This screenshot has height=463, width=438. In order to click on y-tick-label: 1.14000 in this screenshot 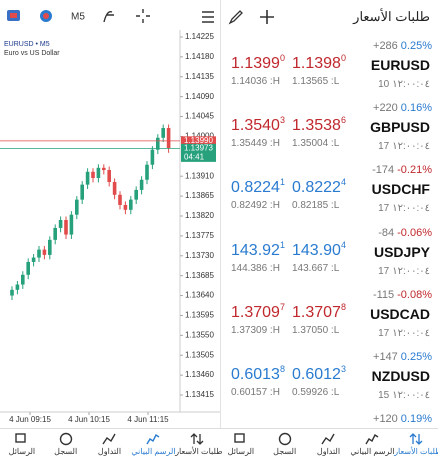, I will do `click(199, 136)`.